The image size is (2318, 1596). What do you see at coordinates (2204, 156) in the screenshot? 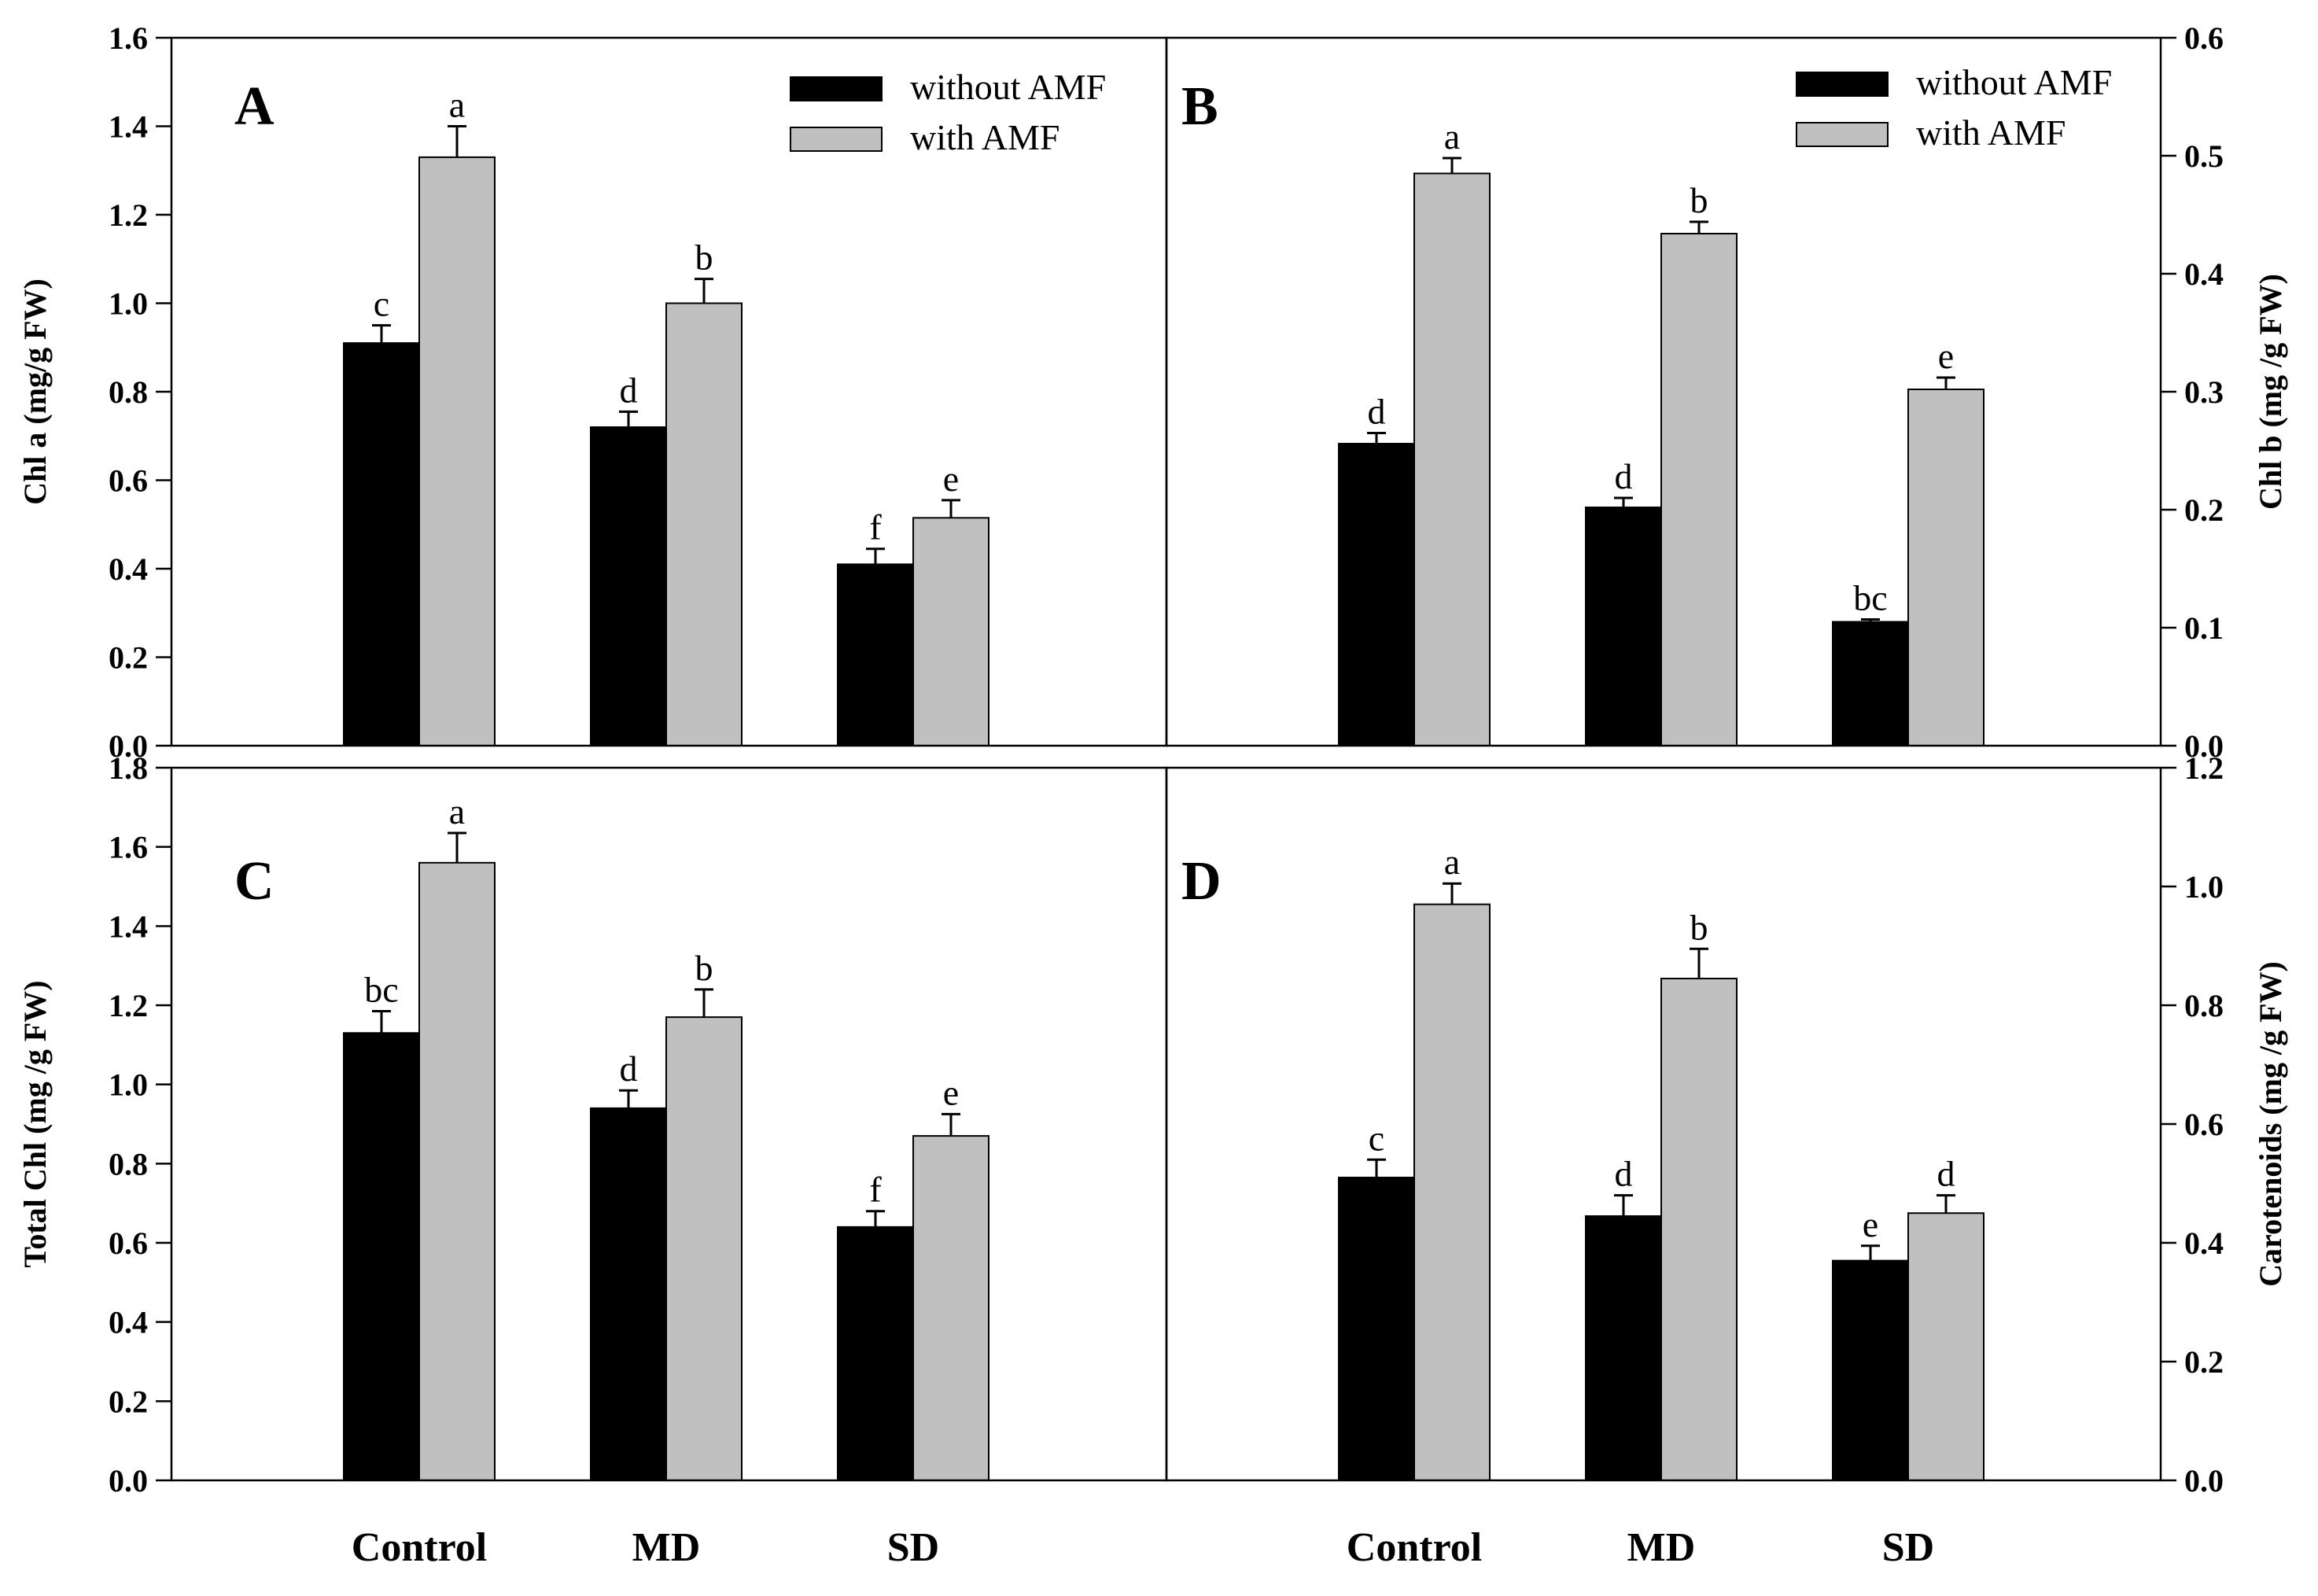
I see `panel-B-ytick-label: 0.5` at bounding box center [2204, 156].